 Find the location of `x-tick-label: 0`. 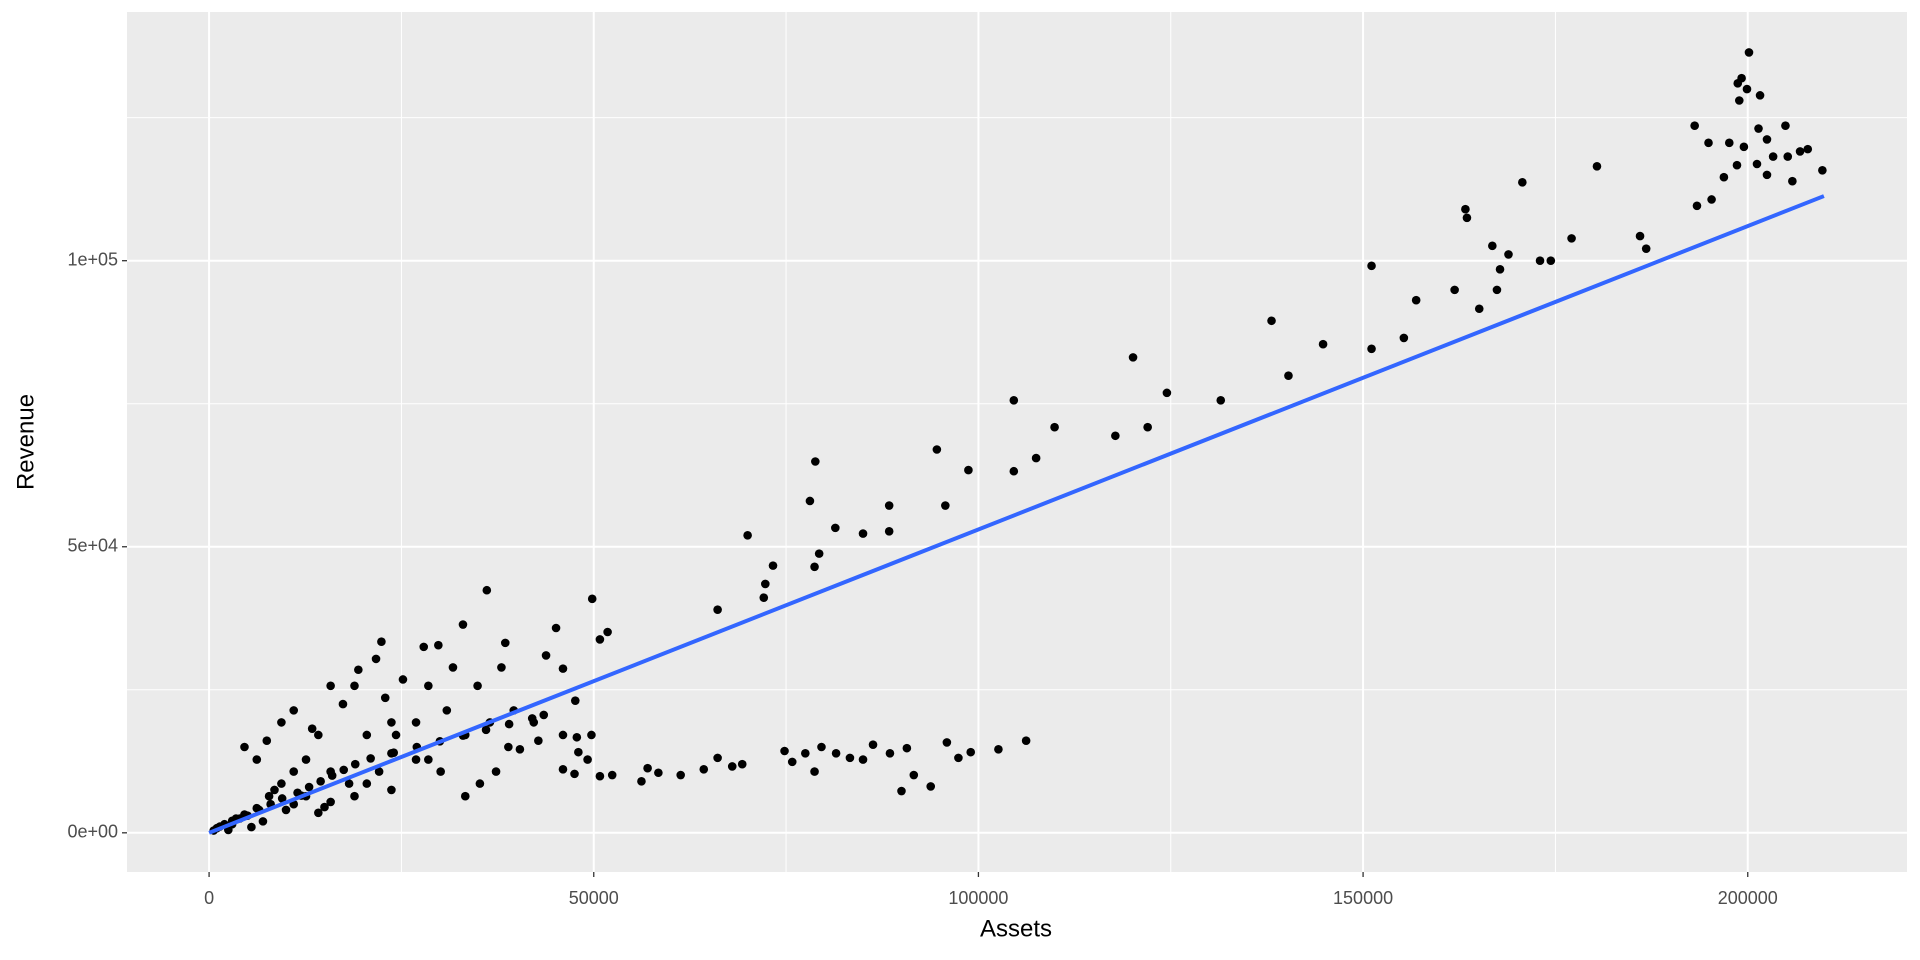

x-tick-label: 0 is located at coordinates (209, 898).